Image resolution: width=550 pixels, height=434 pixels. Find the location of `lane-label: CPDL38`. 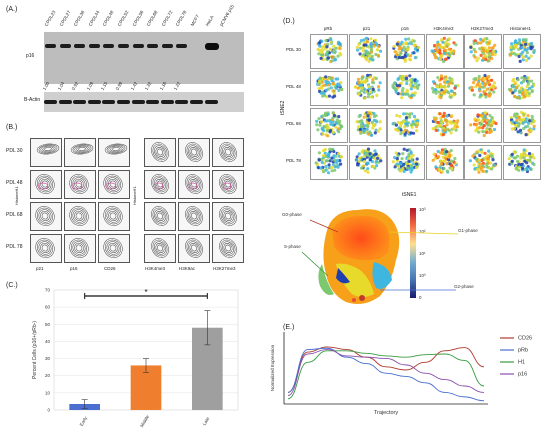

lane-label: CPDL38 is located at coordinates (79, 18).